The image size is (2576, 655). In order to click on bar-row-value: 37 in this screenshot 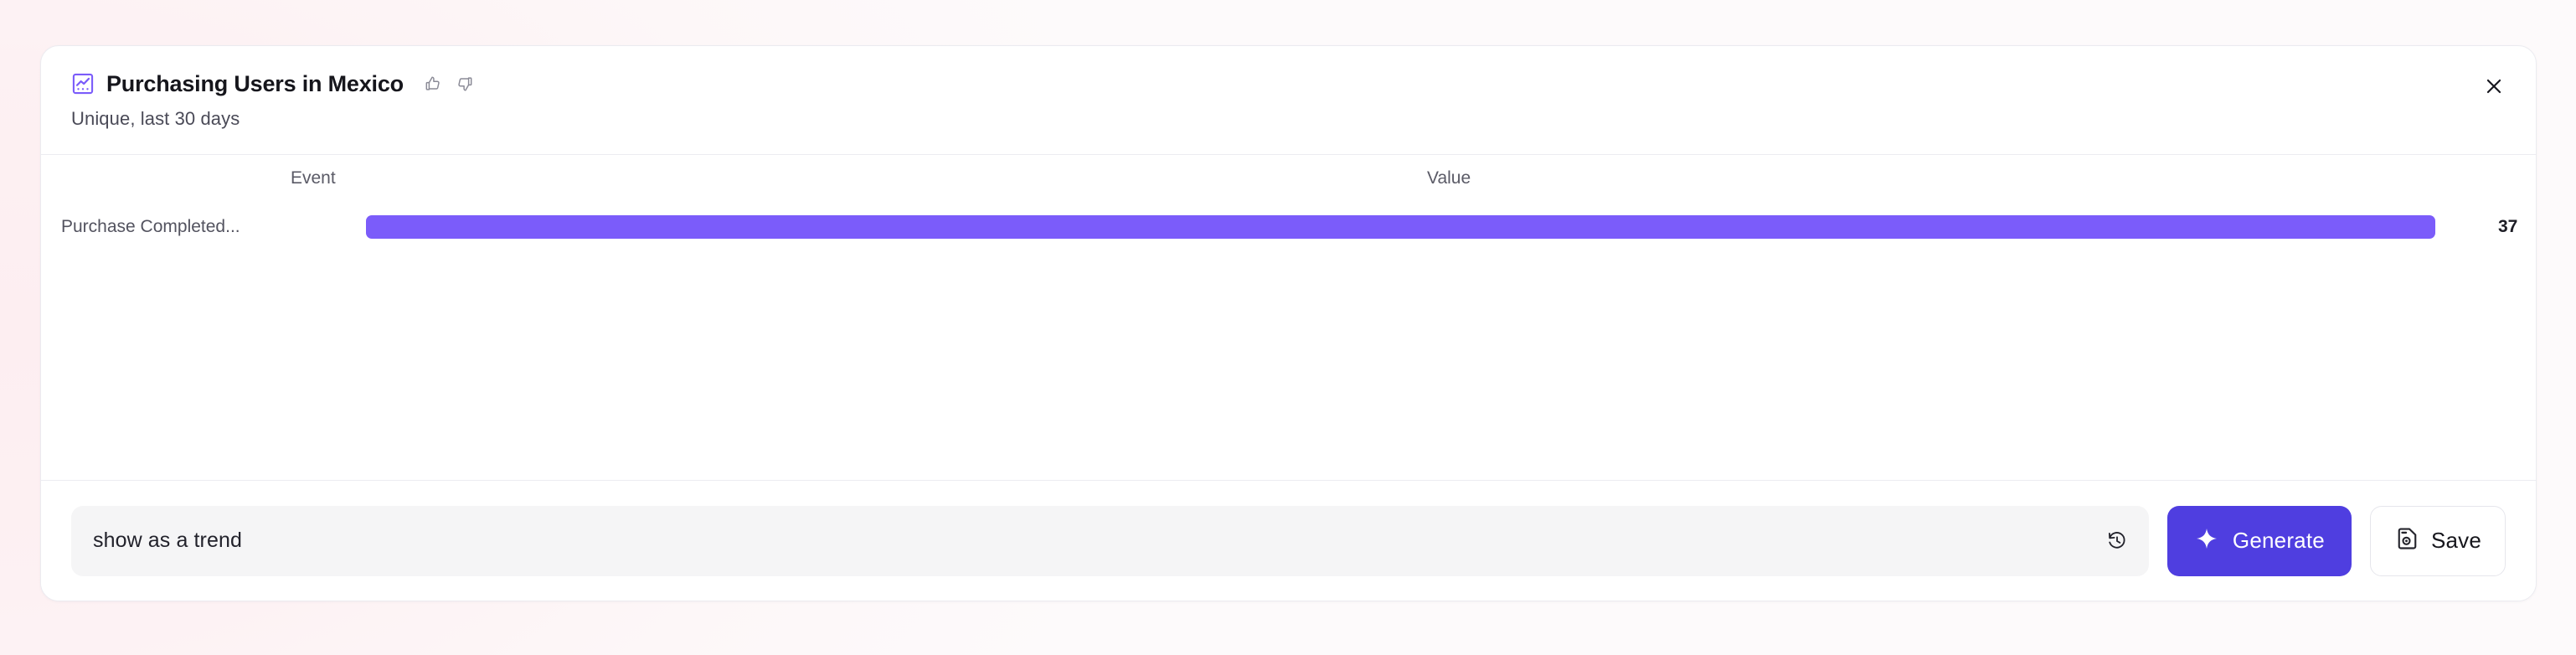, I will do `click(2508, 226)`.